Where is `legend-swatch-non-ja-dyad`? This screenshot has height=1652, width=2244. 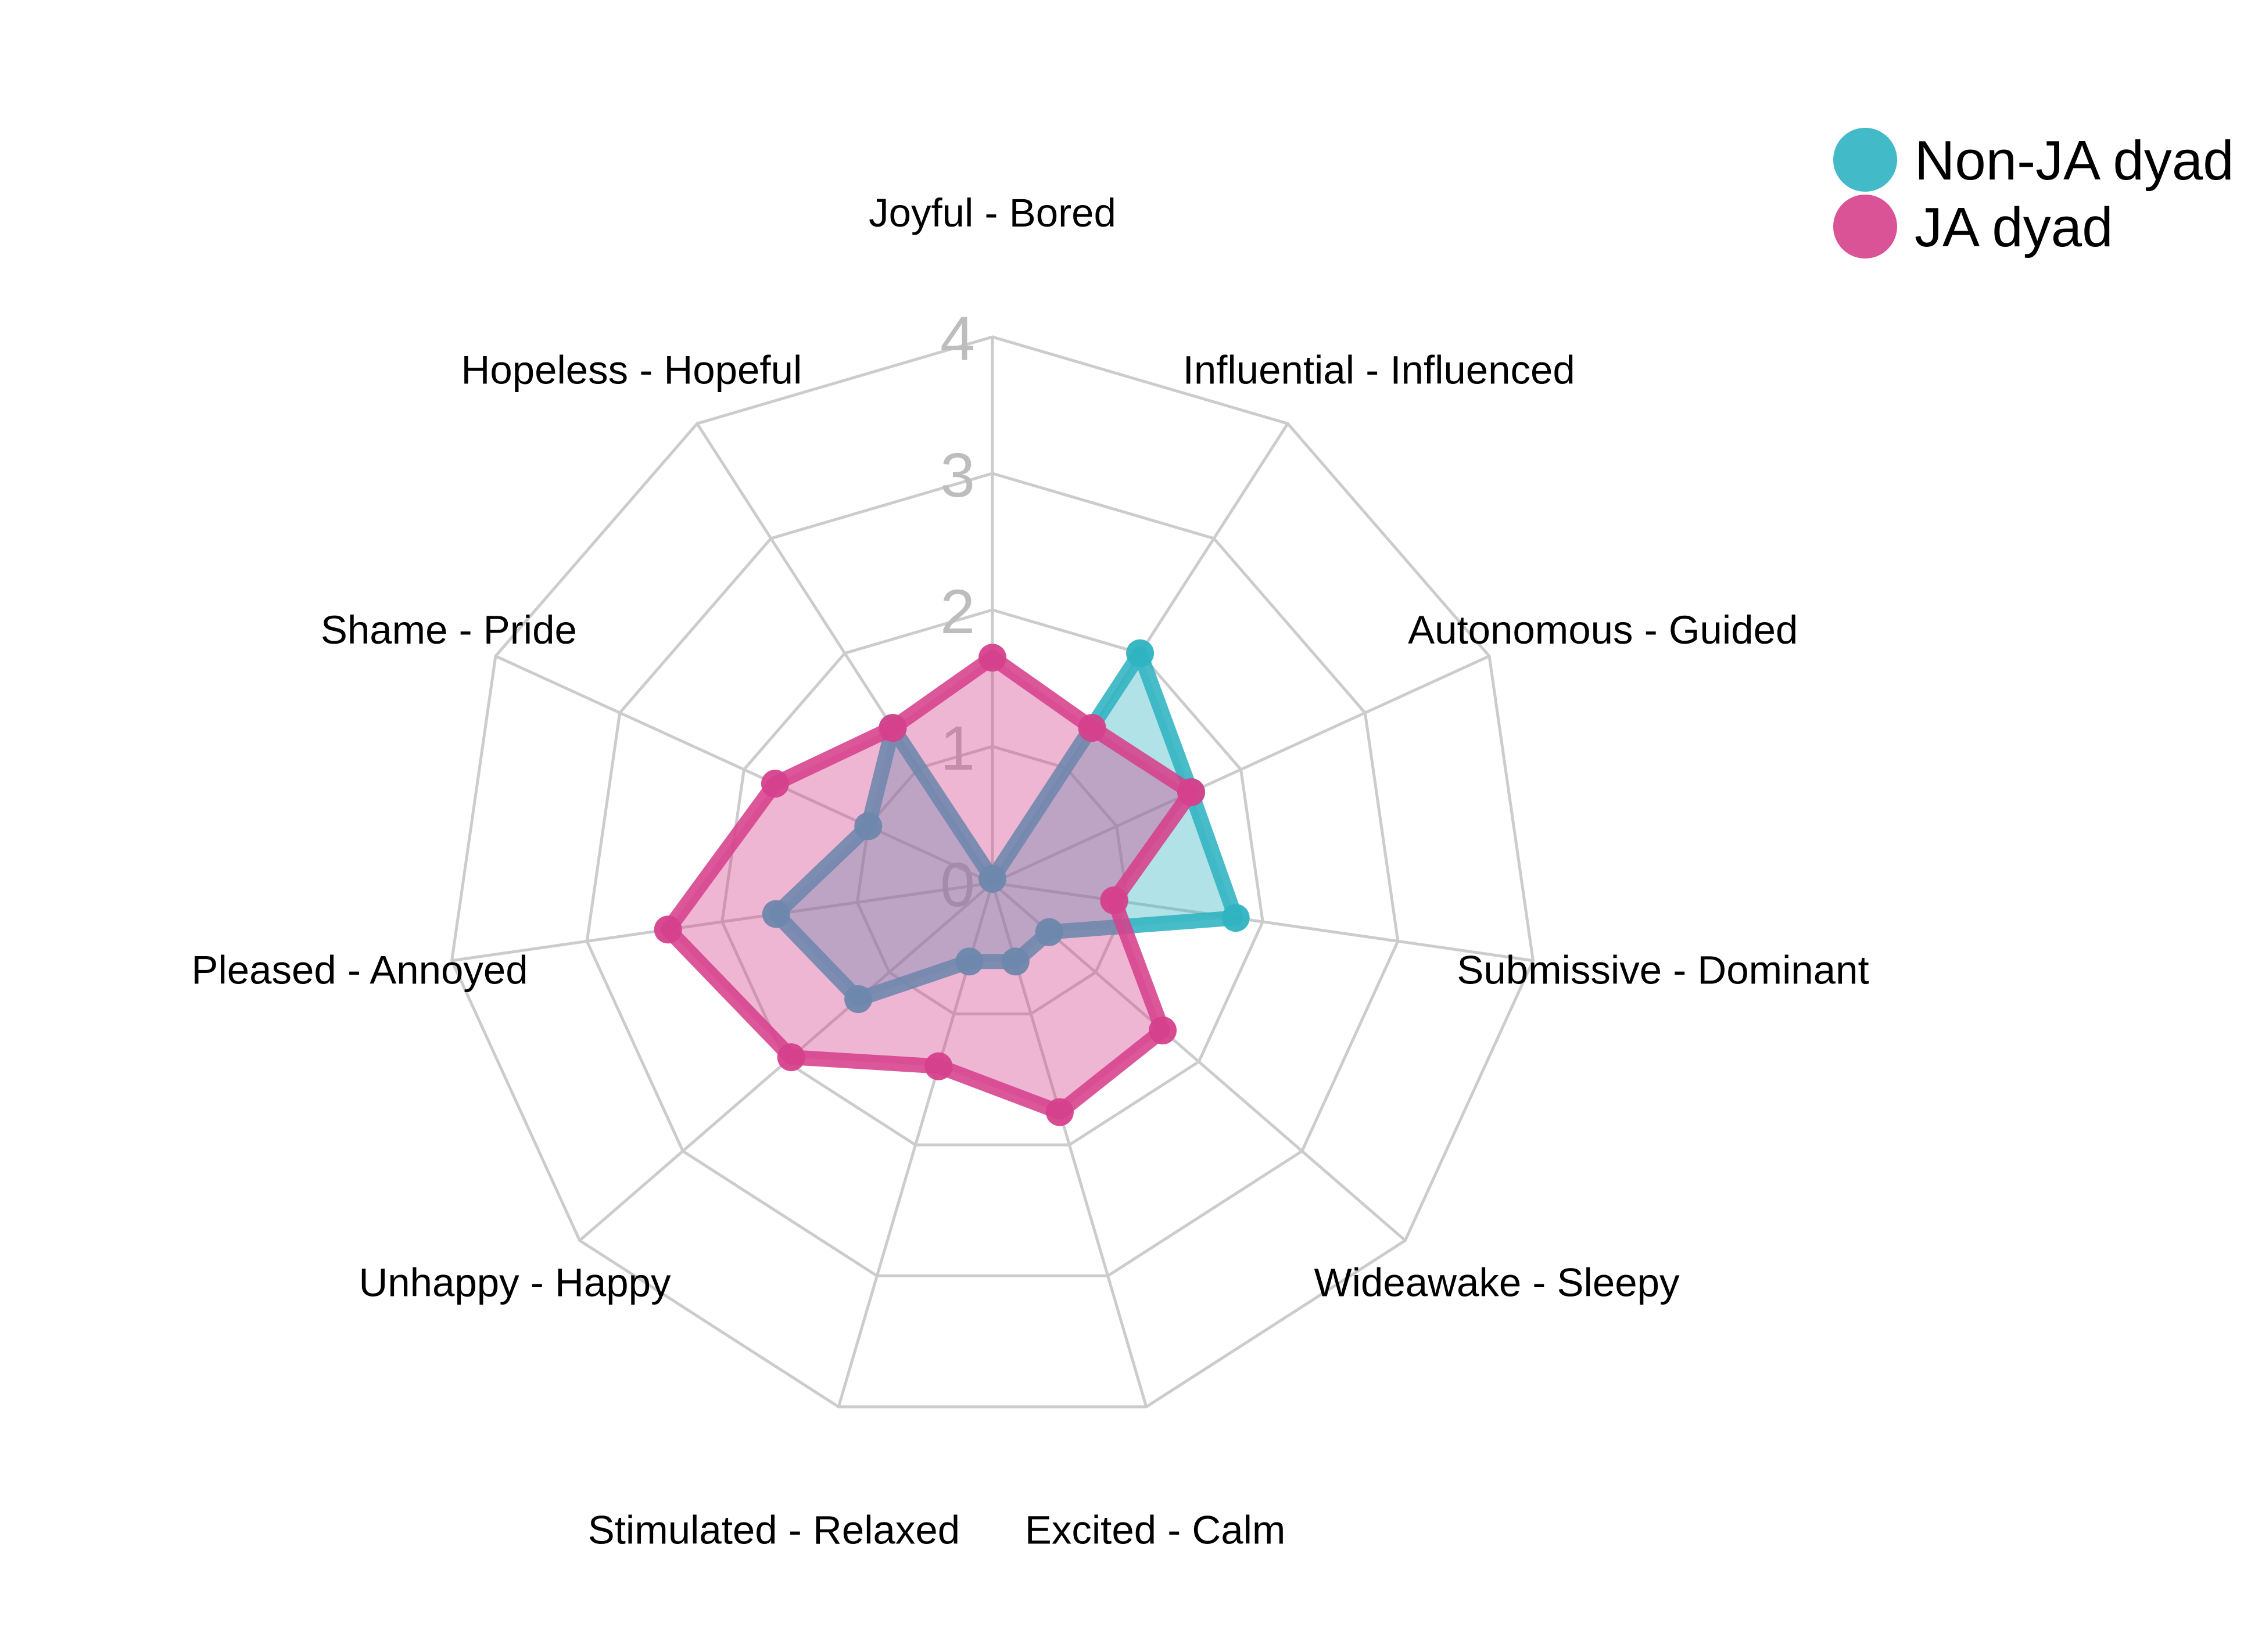
legend-swatch-non-ja-dyad is located at coordinates (1865, 160).